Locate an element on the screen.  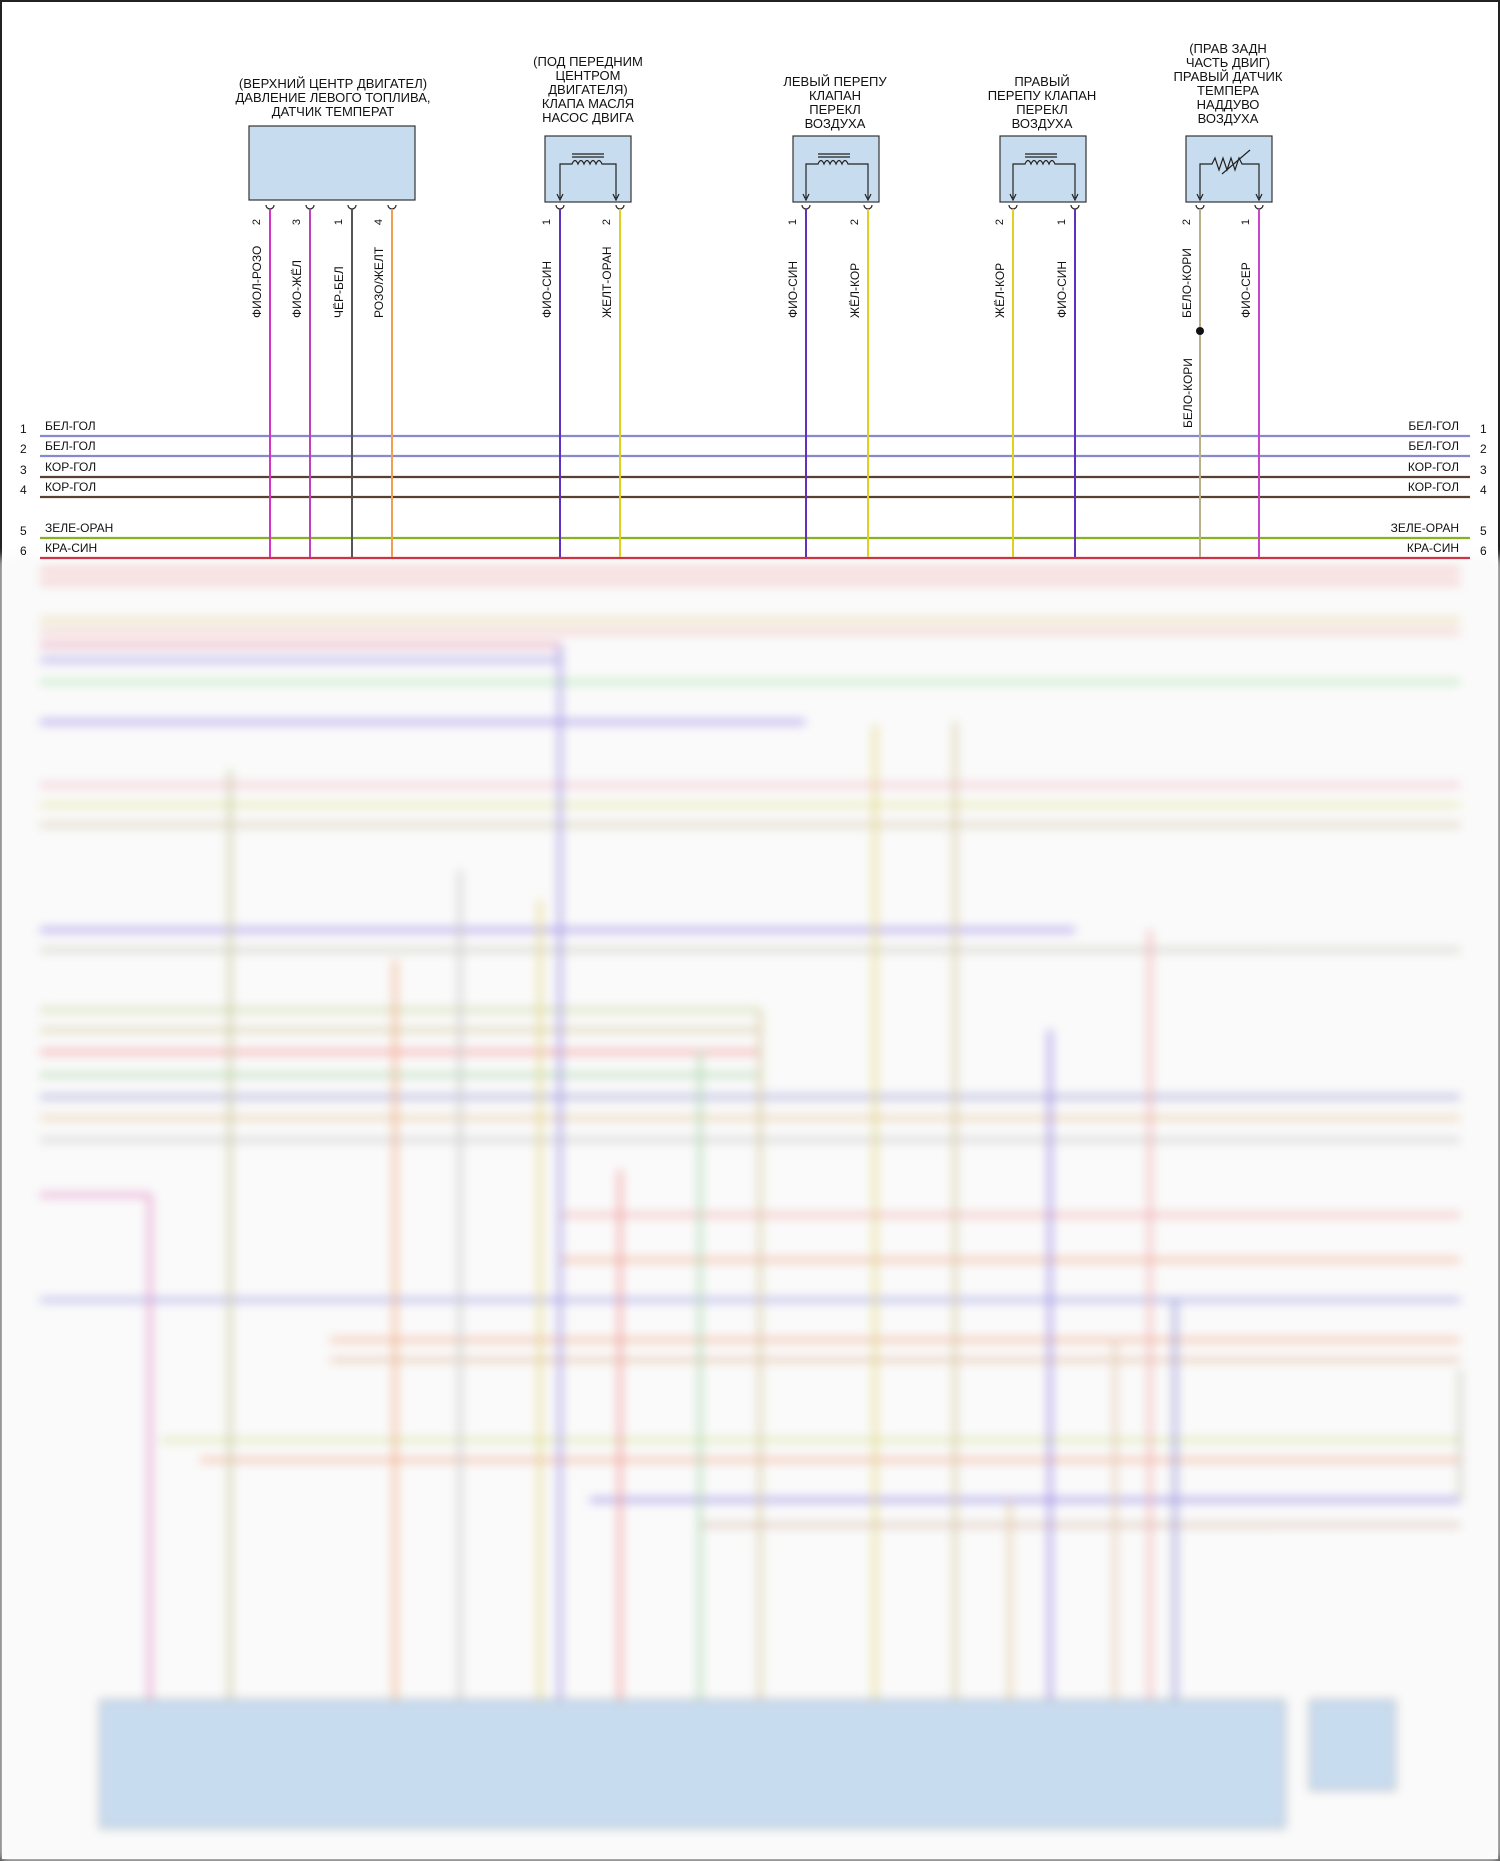
bus-label-left: ЗЕЛЕ-ОРАН is located at coordinates (79, 528).